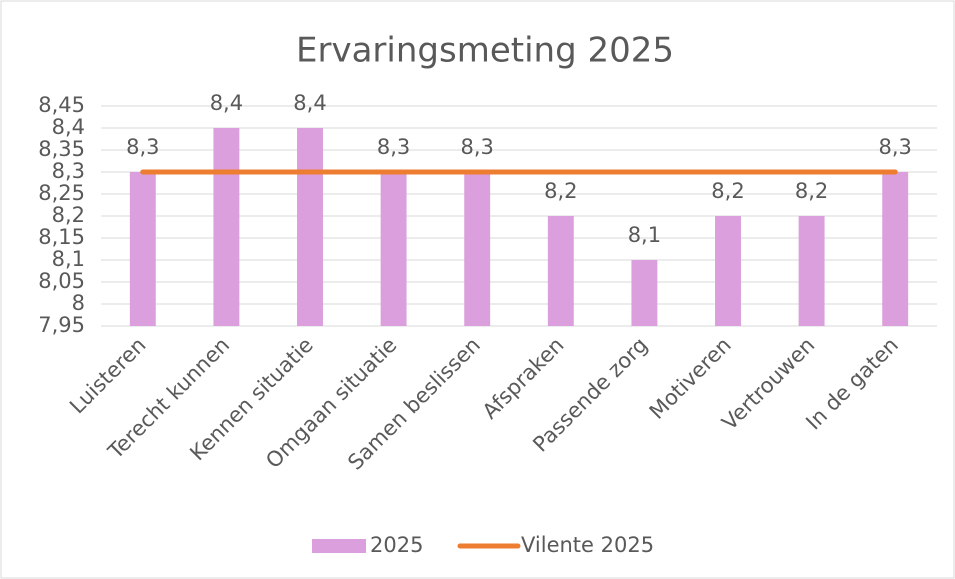  I want to click on y-tick-label: 8,45, so click(61, 105).